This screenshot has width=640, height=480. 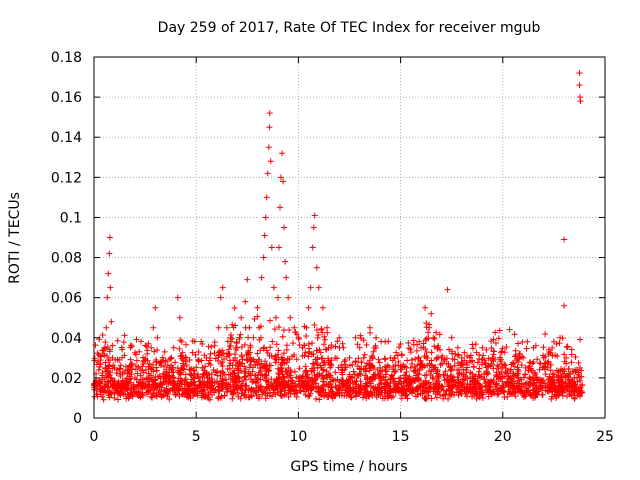 What do you see at coordinates (66, 178) in the screenshot?
I see `y-tick-label: 0.12` at bounding box center [66, 178].